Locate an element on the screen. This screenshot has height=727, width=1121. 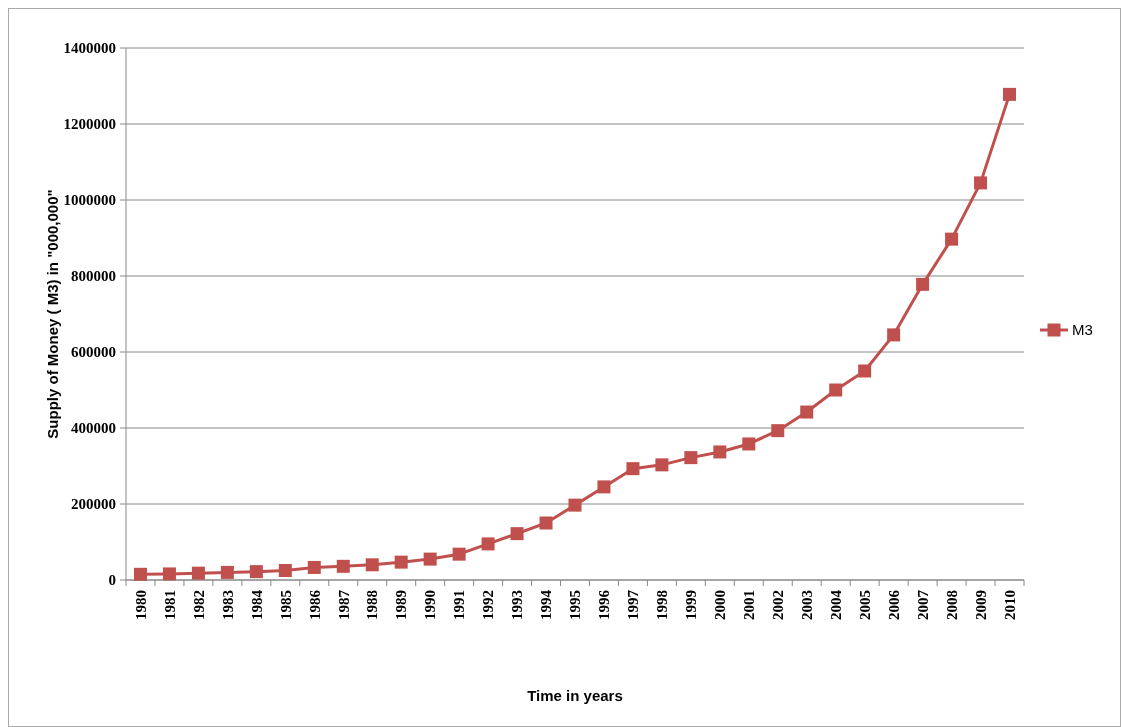
y-tick-label: 800000 is located at coordinates (93, 276).